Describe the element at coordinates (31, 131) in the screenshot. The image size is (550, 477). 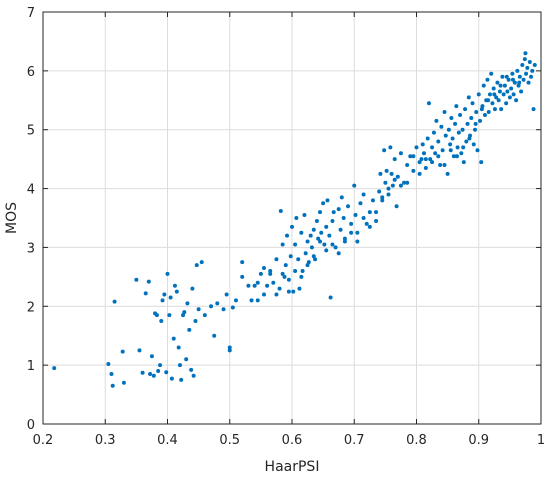
I see `y-tick-label: 5` at that location.